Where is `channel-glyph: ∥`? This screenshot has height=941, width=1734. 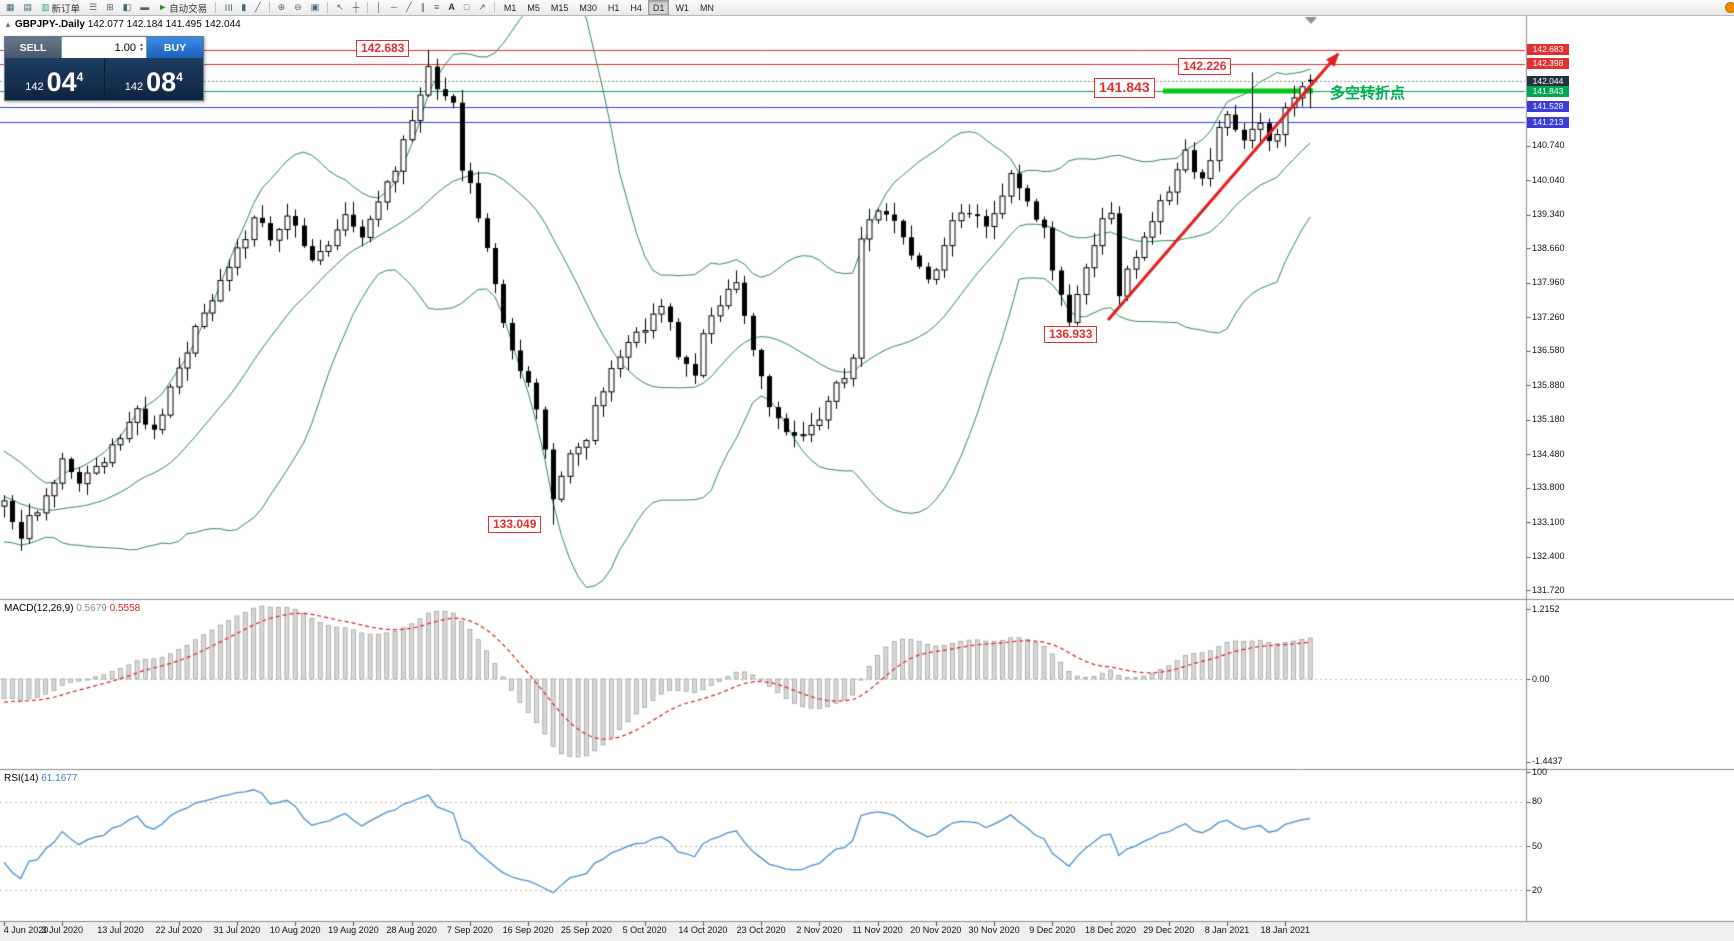 channel-glyph: ∥ is located at coordinates (423, 7).